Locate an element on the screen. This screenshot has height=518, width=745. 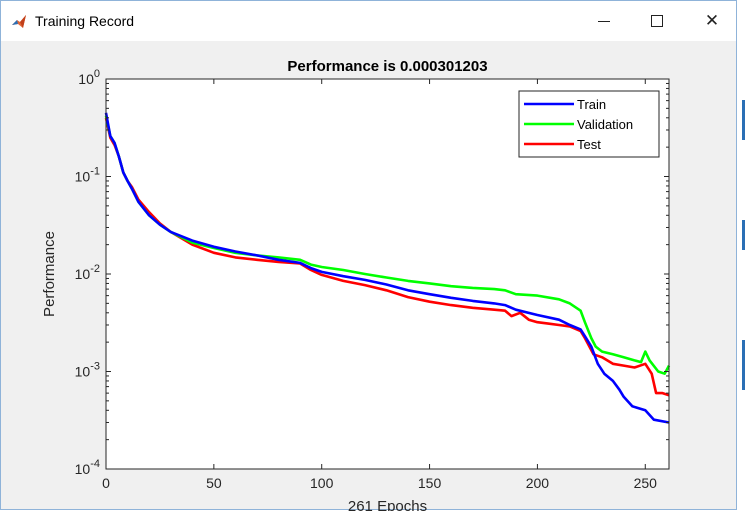
close-icon: ✕ is located at coordinates (712, 20).